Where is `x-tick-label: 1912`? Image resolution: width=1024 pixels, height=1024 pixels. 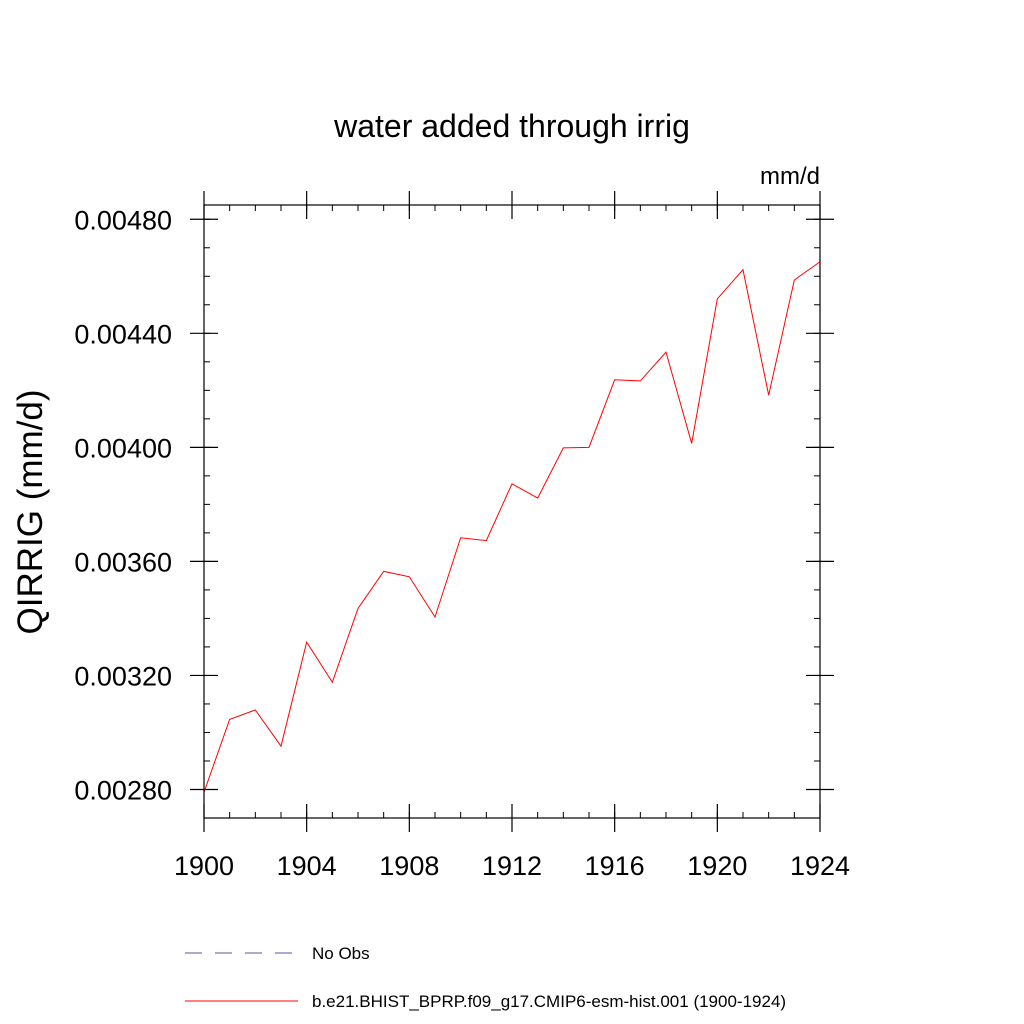
x-tick-label: 1912 is located at coordinates (512, 866).